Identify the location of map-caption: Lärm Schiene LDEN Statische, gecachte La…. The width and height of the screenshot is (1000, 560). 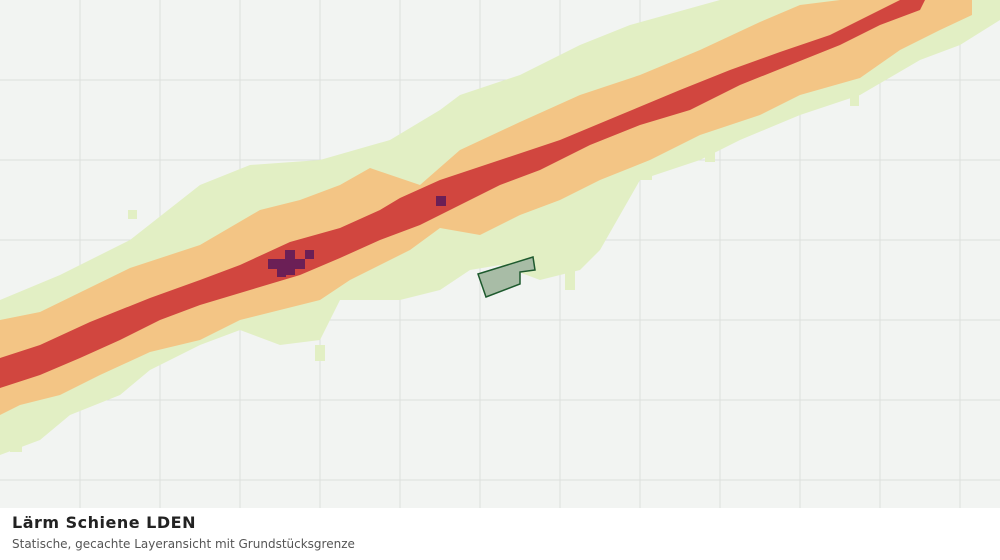
(500, 534).